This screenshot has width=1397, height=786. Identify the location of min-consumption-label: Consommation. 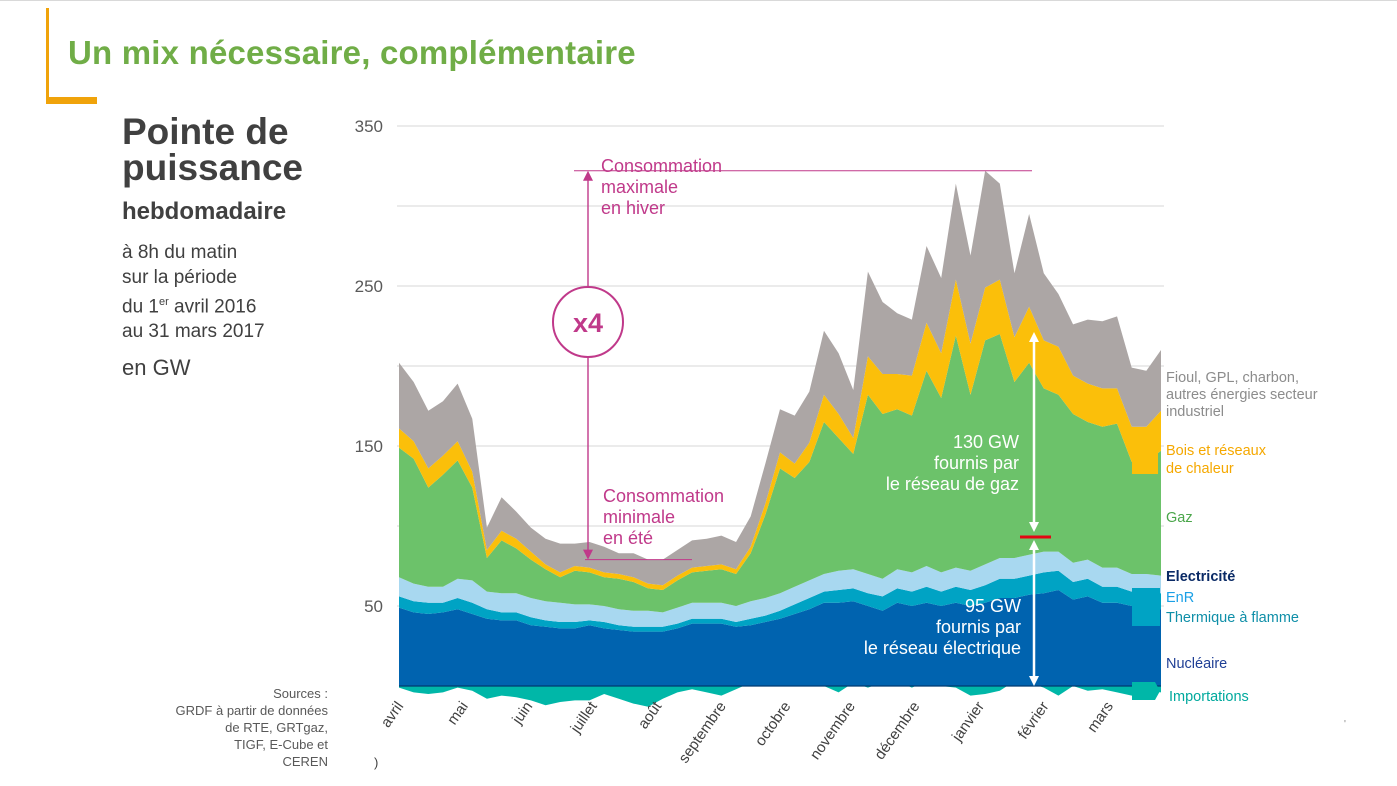
(663, 496).